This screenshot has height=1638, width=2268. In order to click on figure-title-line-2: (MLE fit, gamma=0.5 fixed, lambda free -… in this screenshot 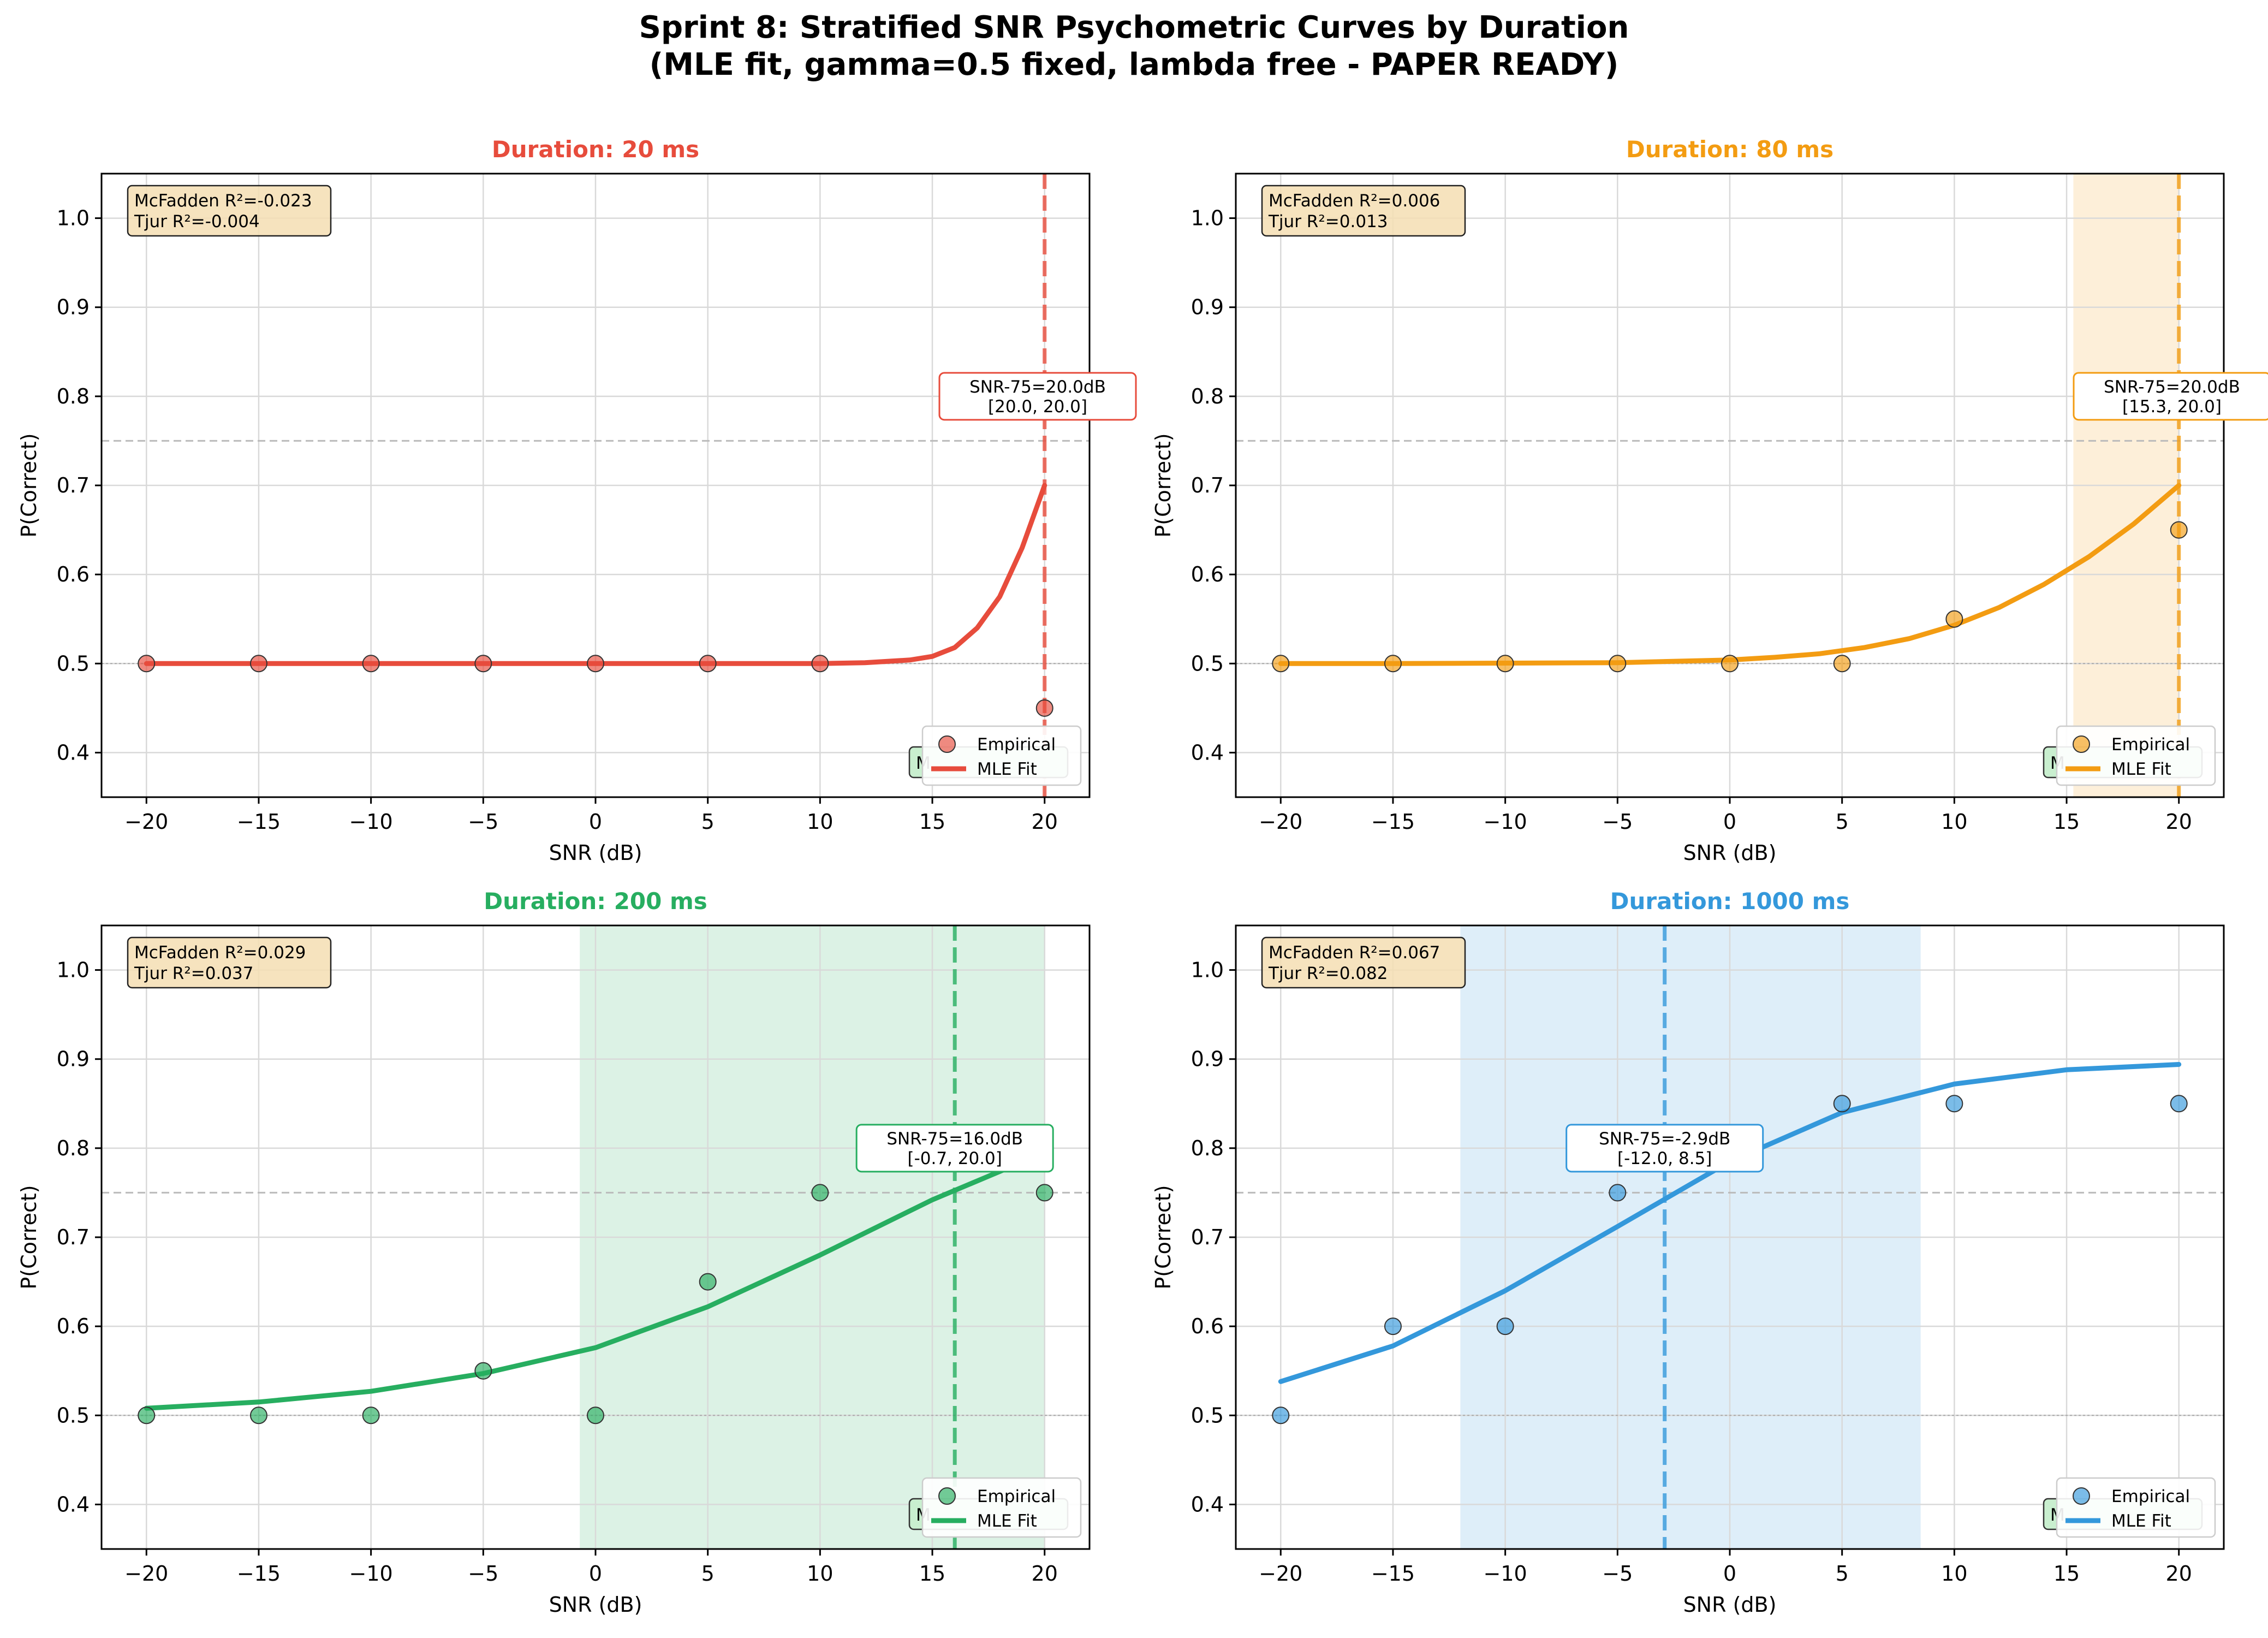, I will do `click(1134, 64)`.